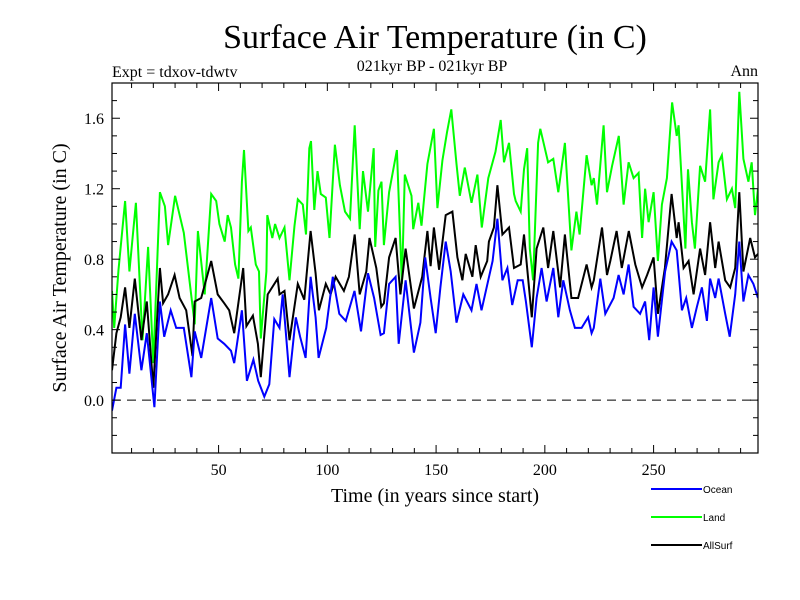 The height and width of the screenshot is (600, 800). I want to click on y-tick-label: 1.2, so click(94, 190).